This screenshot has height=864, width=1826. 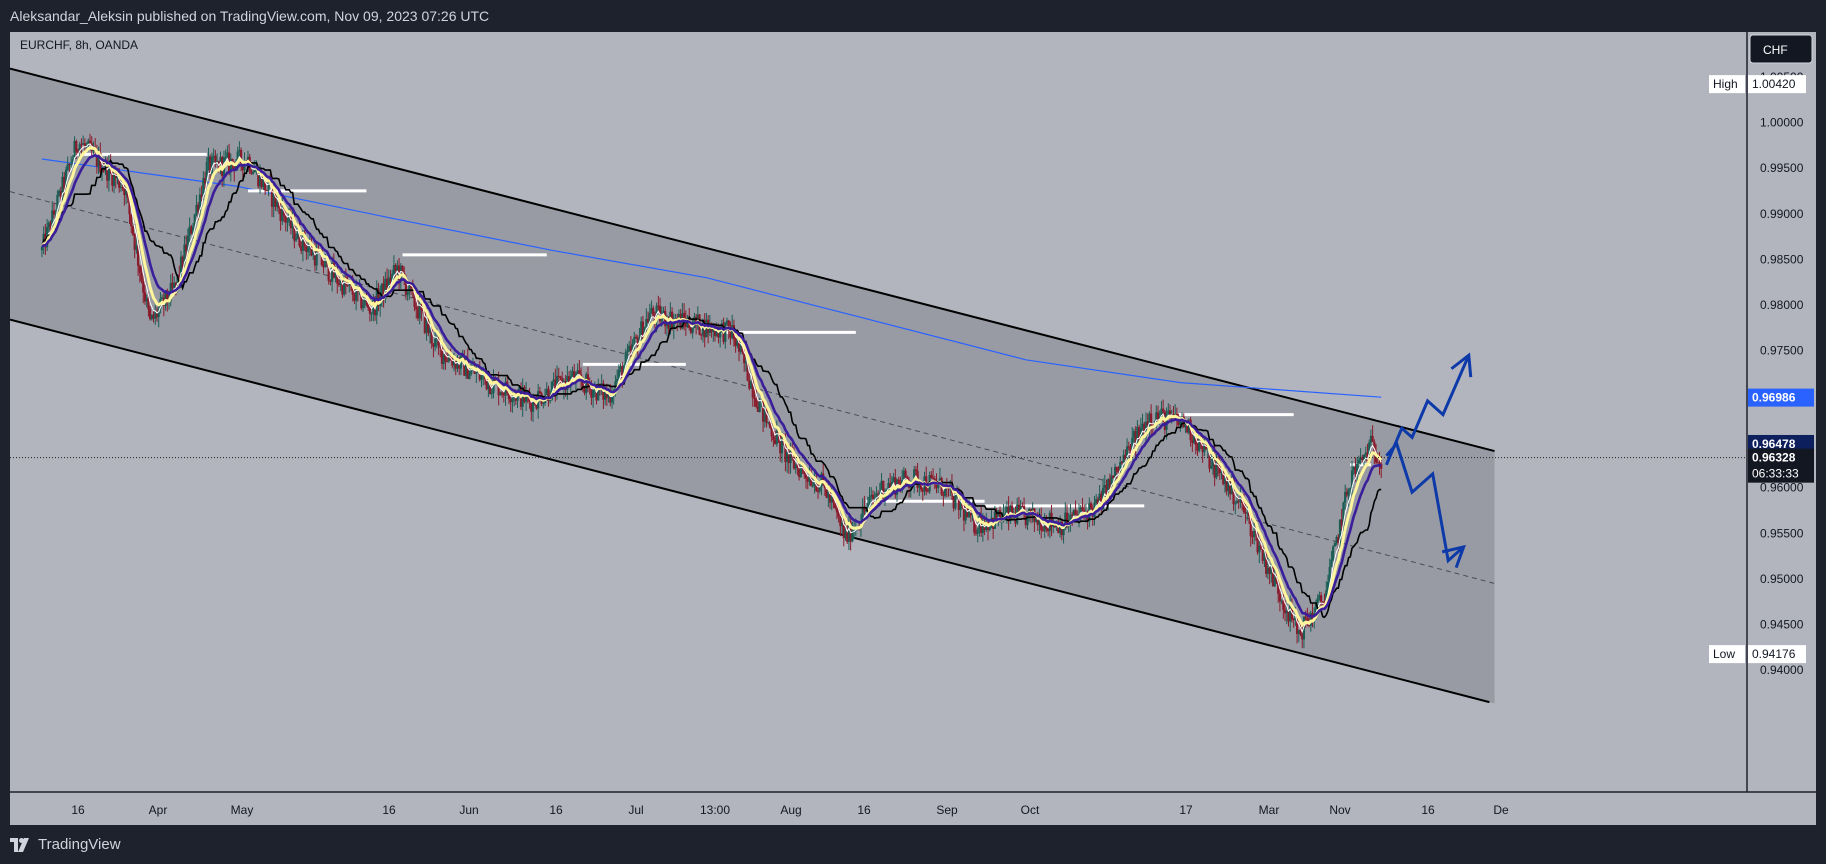 I want to click on currency-button: CHF, so click(x=1781, y=49).